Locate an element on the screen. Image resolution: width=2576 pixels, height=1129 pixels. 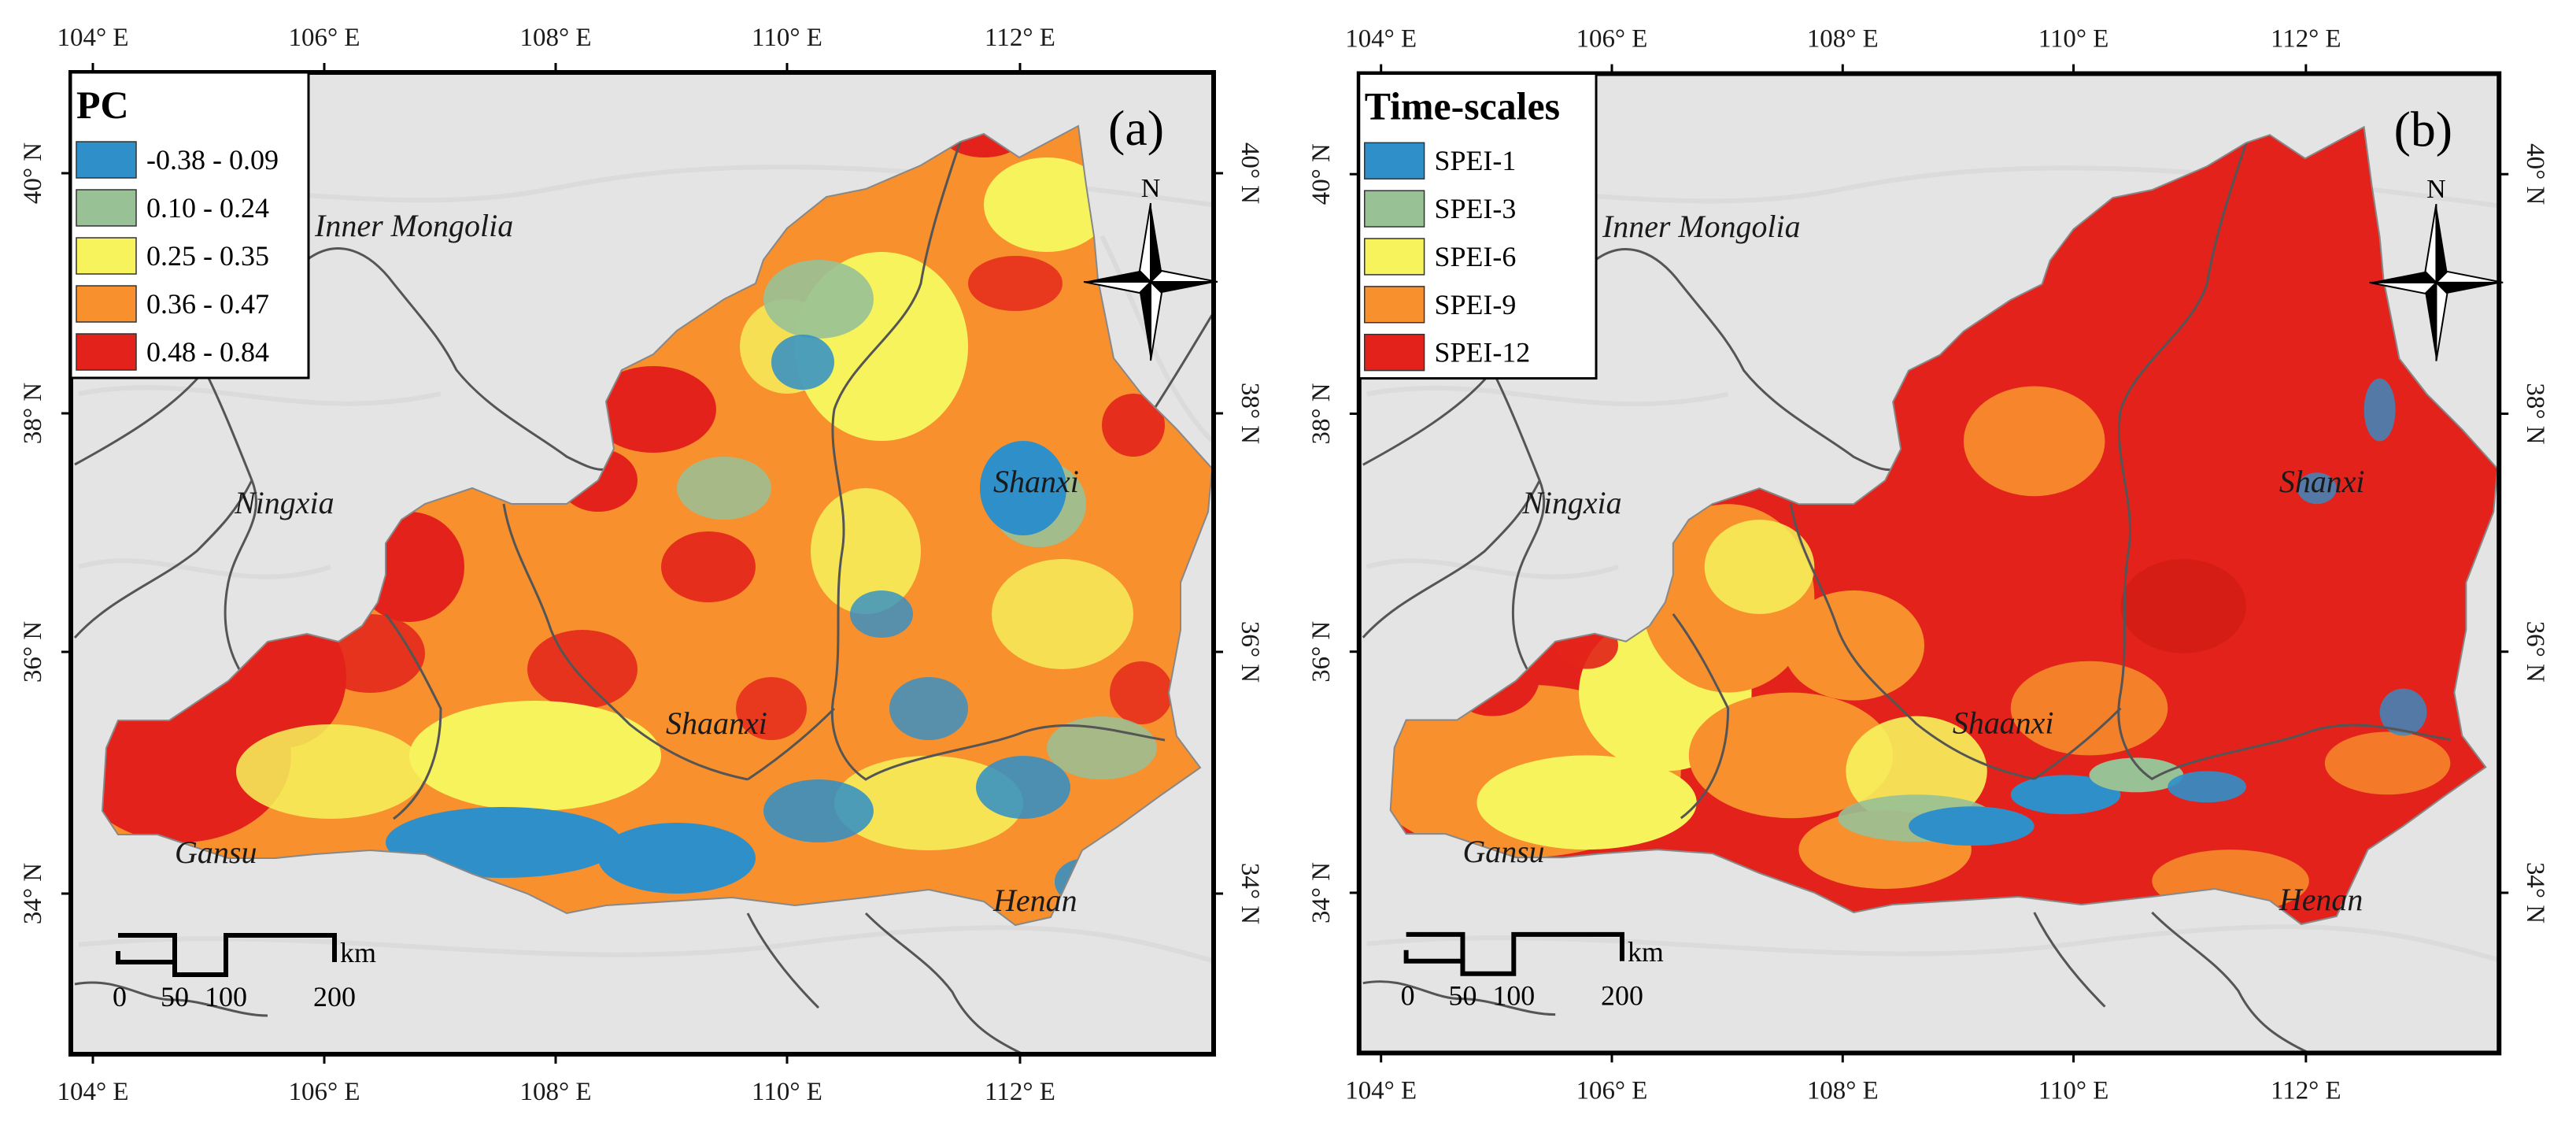
panel-label-b: (b) is located at coordinates (2423, 129).